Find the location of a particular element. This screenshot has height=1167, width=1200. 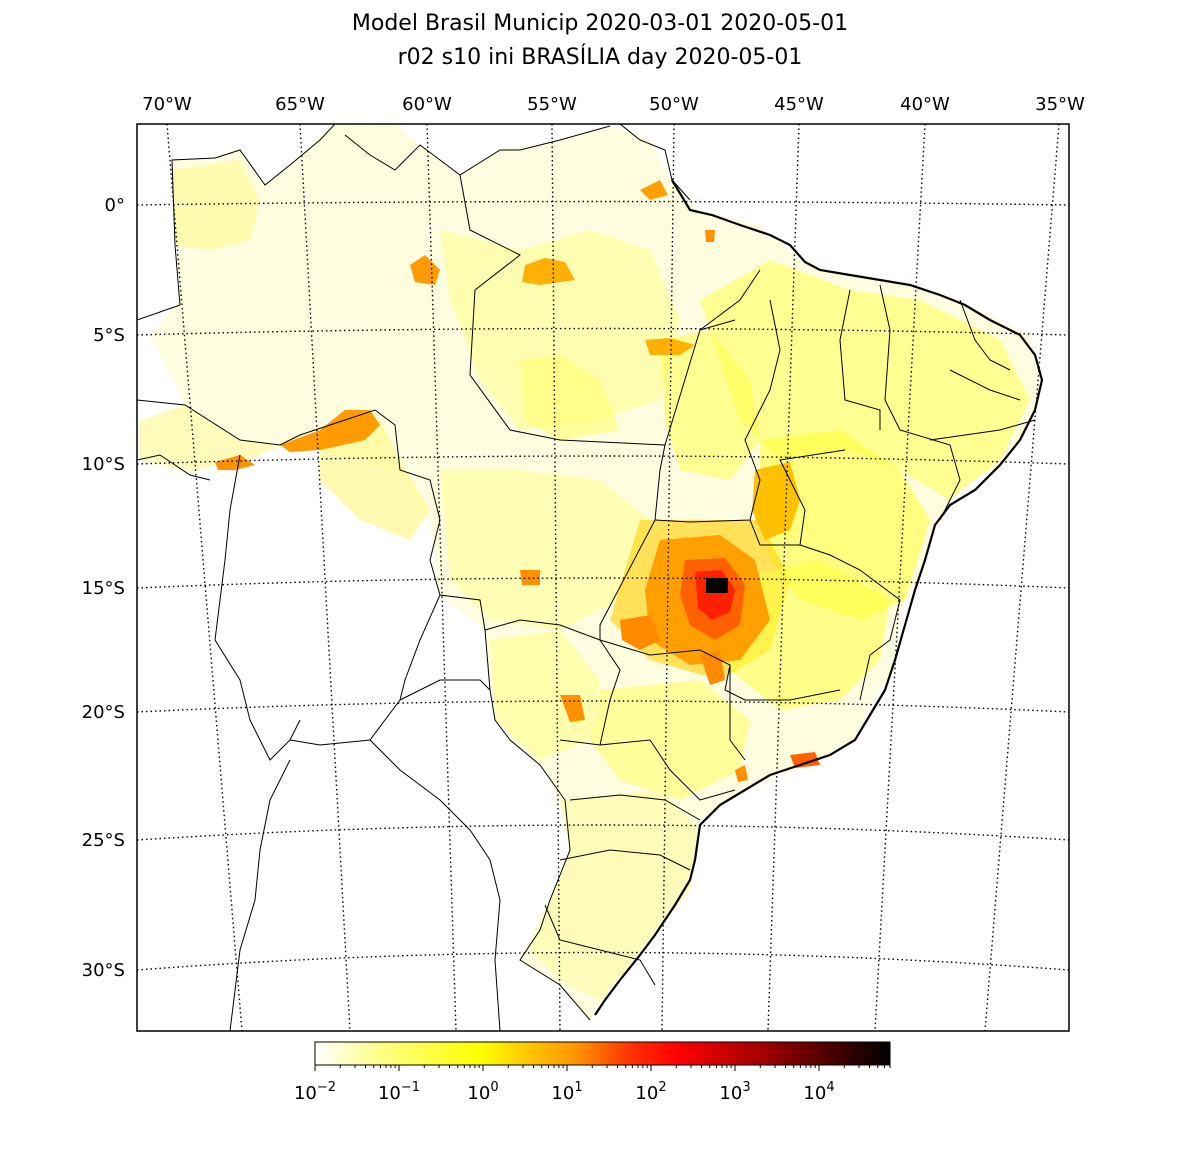

lat-label: 25°S is located at coordinates (103, 840).